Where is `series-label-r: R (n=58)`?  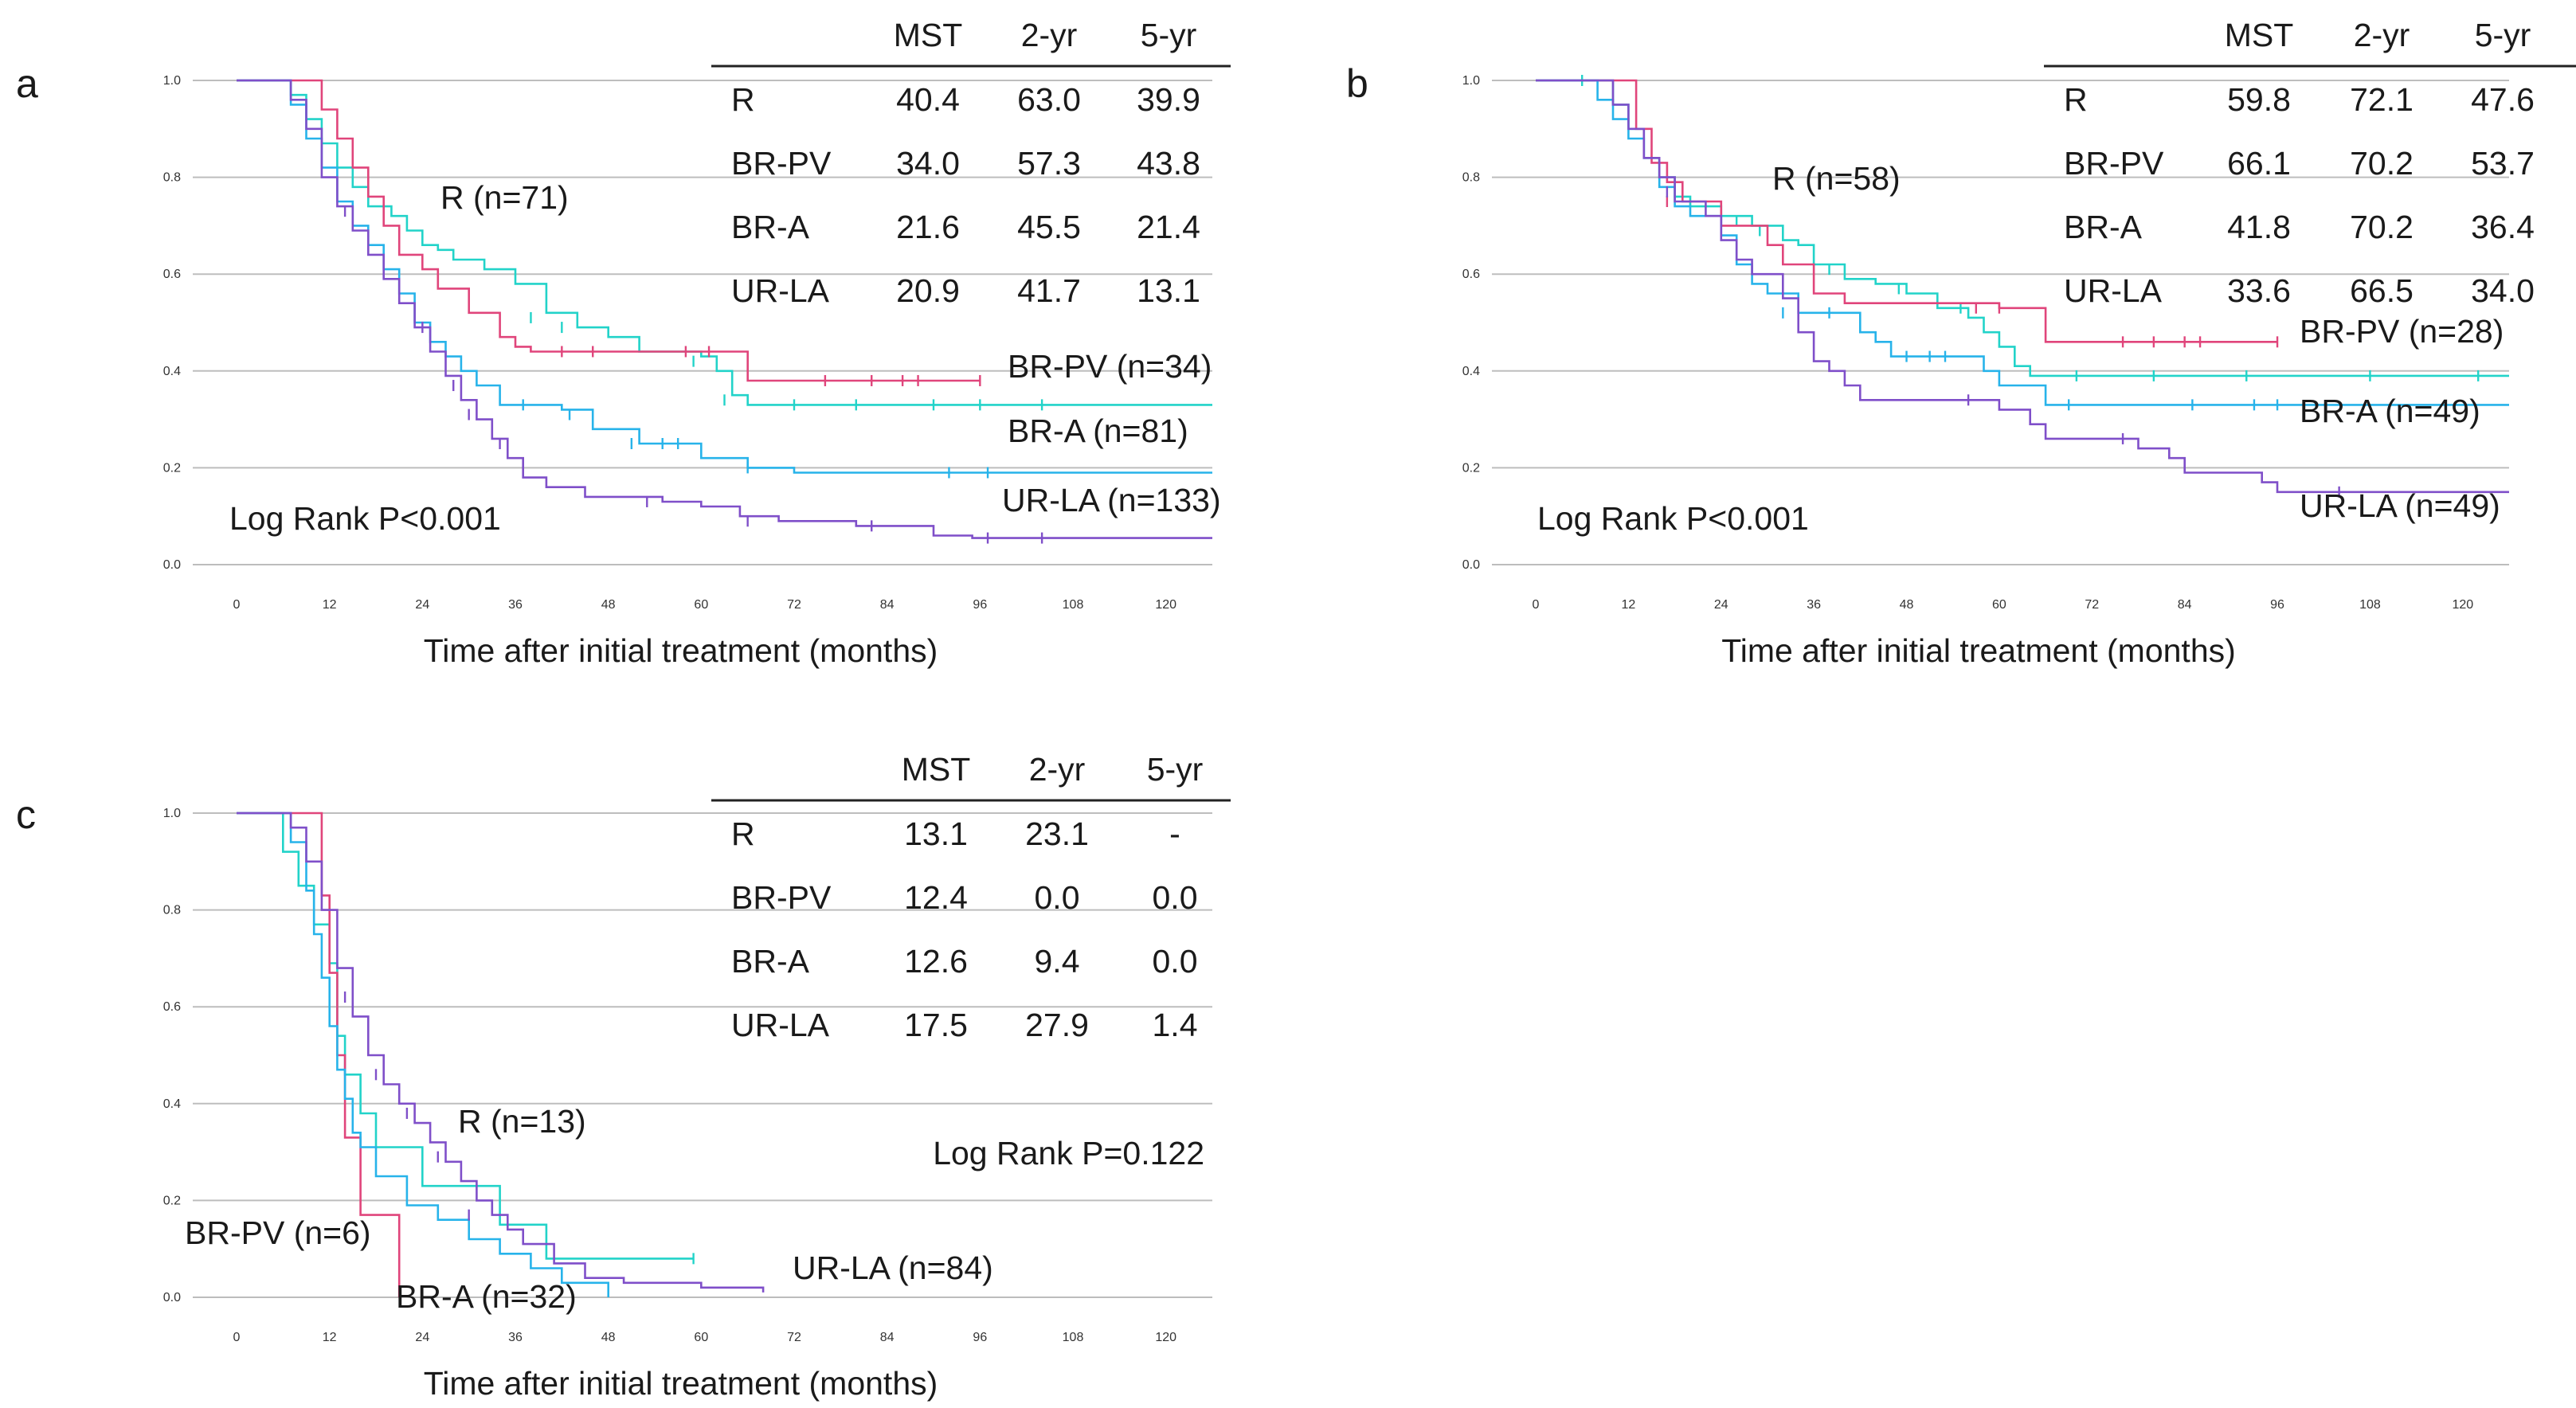
series-label-r: R (n=58) is located at coordinates (1836, 178).